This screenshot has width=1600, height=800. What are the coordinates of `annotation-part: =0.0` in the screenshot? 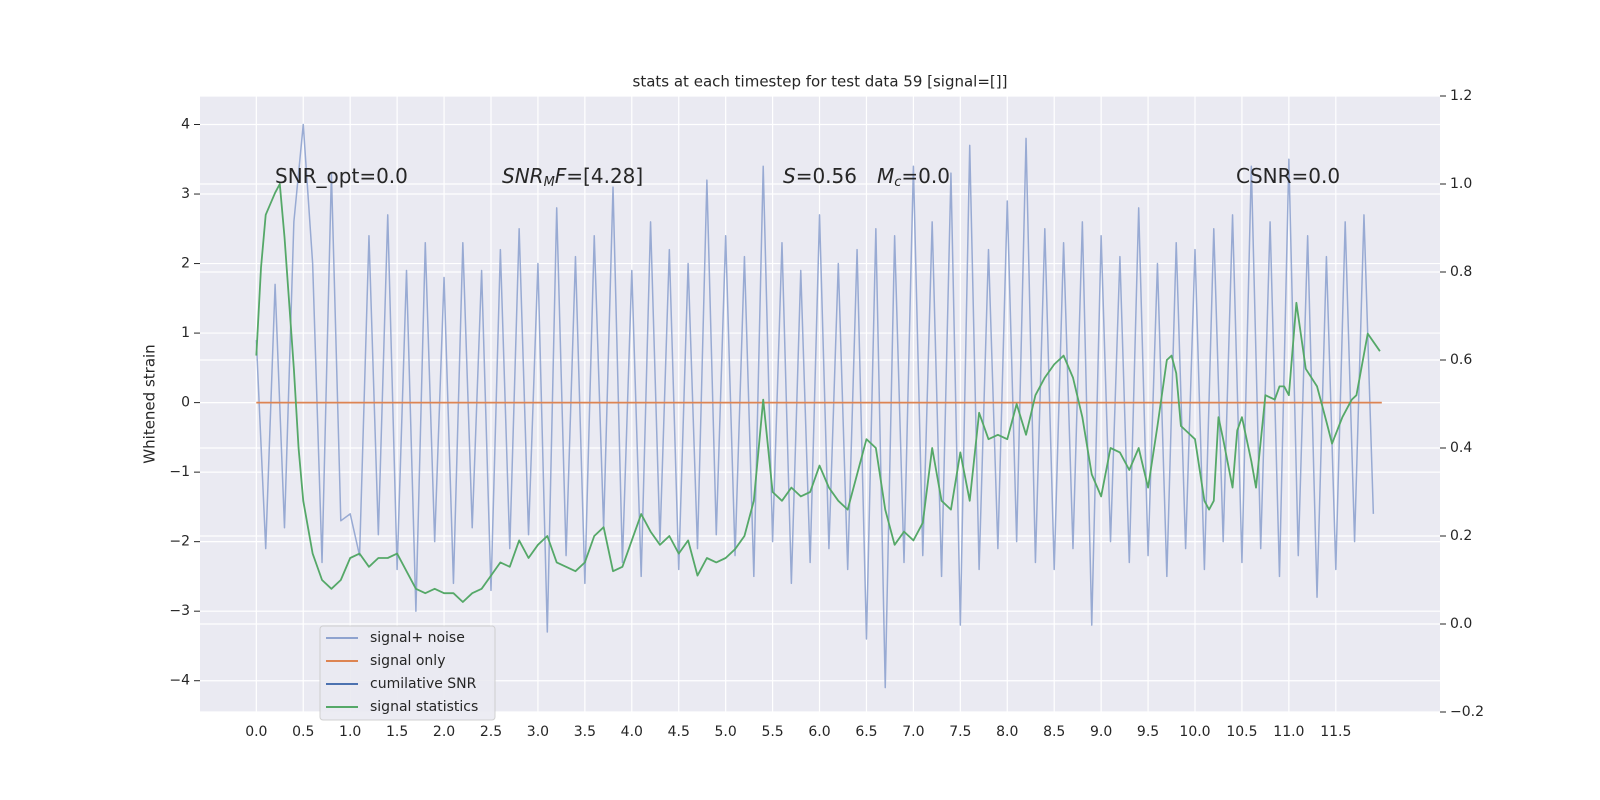 It's located at (925, 176).